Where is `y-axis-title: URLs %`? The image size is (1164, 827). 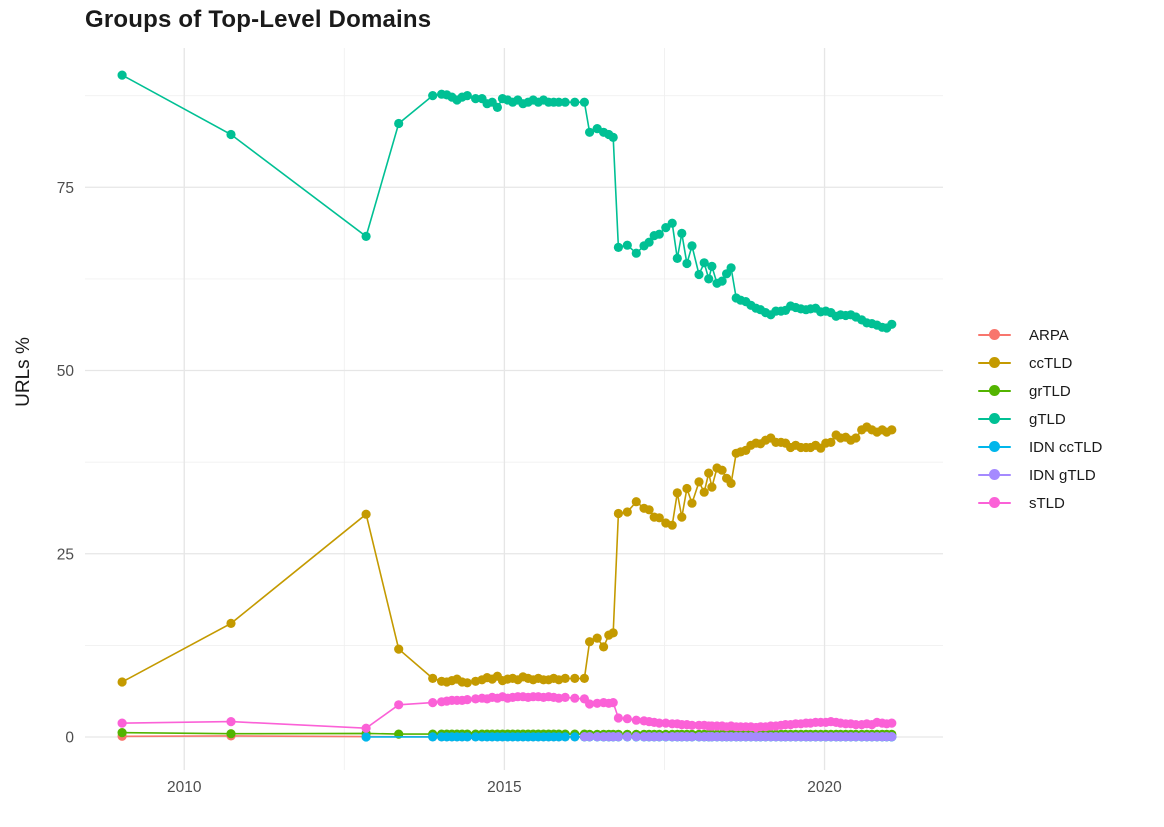
y-axis-title: URLs % is located at coordinates (23, 372).